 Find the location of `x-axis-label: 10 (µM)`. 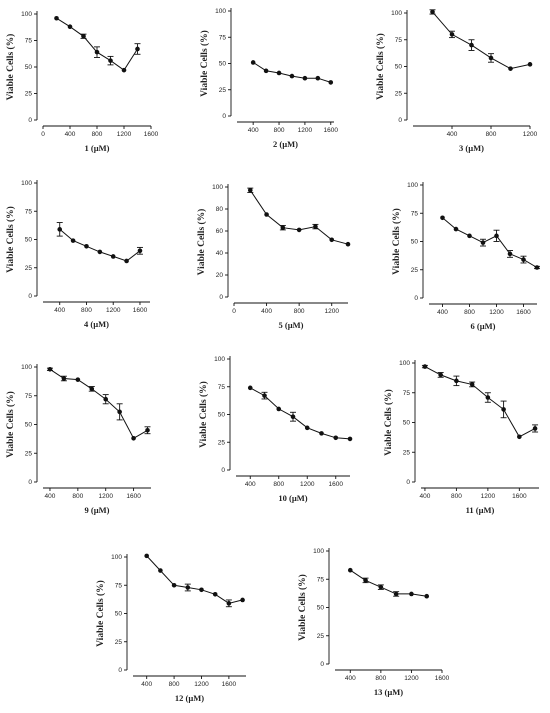

x-axis-label: 10 (µM) is located at coordinates (292, 498).